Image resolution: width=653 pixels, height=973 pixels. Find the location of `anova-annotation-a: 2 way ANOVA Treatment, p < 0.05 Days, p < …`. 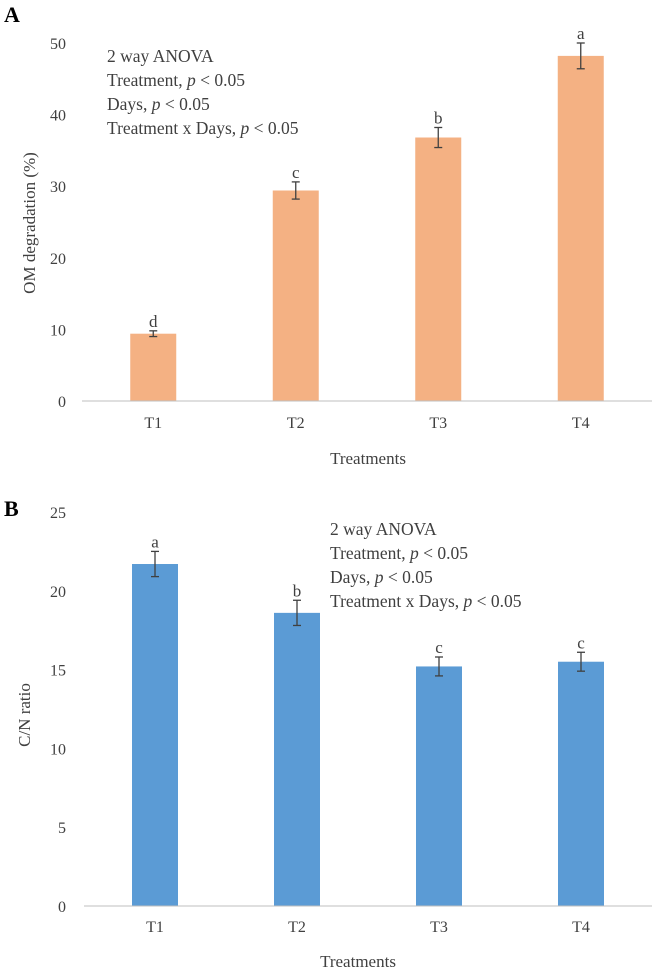

anova-annotation-a: 2 way ANOVA Treatment, p < 0.05 Days, p < … is located at coordinates (203, 92).